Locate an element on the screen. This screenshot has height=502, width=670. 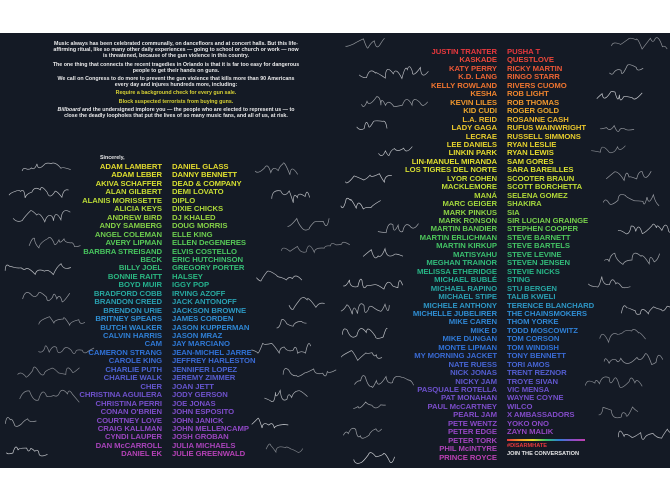
signatory-name: BECK is located at coordinates (151, 259).